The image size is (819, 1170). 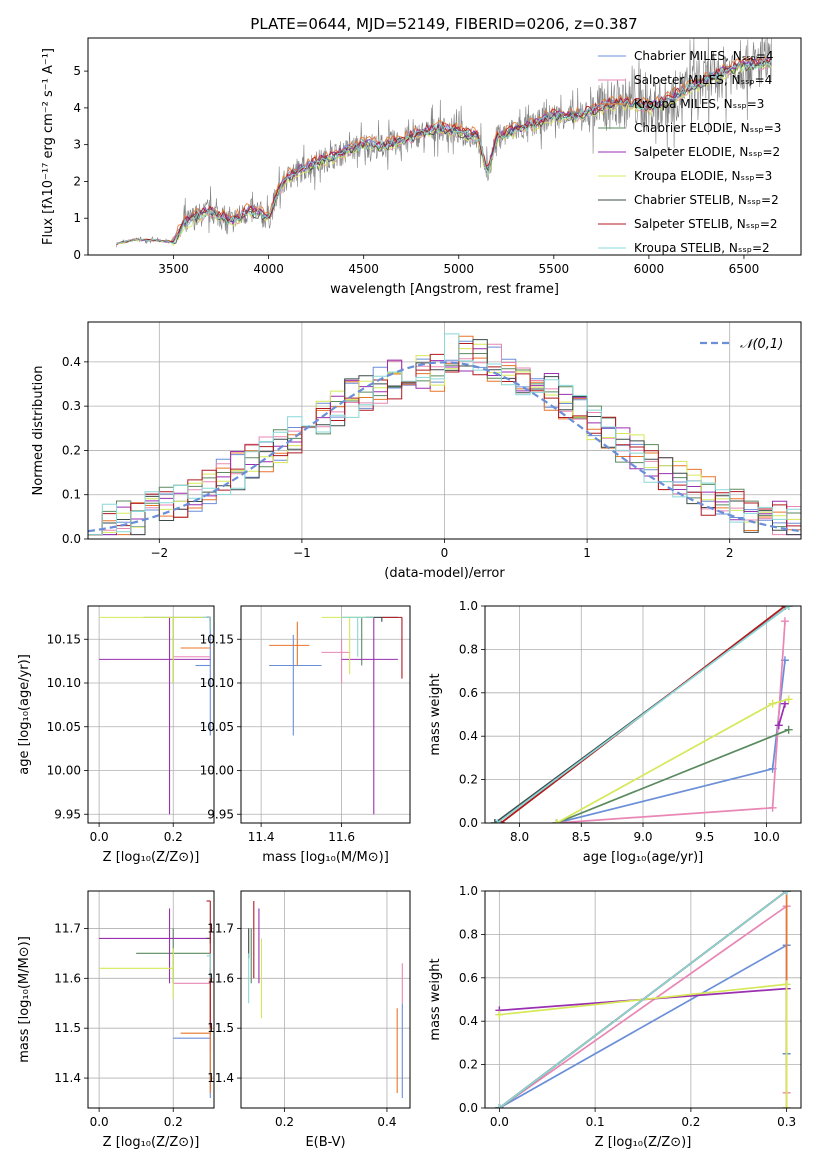 What do you see at coordinates (159, 553) in the screenshot?
I see `x-tick-label: −2` at bounding box center [159, 553].